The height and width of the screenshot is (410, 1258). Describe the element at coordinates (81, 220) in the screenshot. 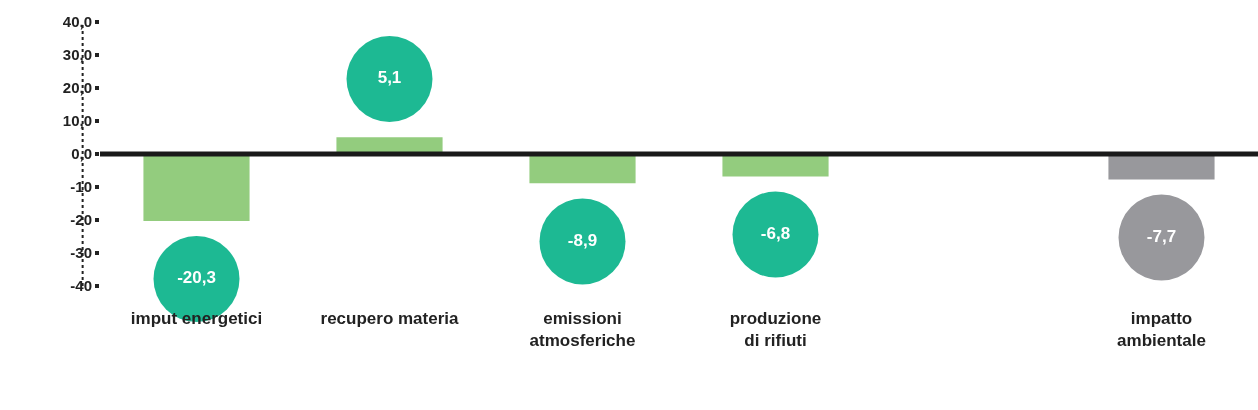

I see `y-tick-label: -20` at that location.